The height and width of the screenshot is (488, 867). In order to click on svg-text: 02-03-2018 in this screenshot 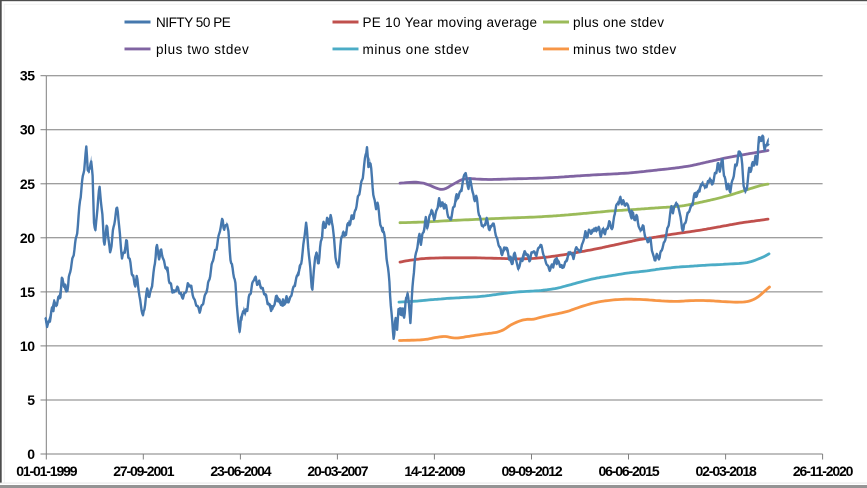, I will do `click(726, 471)`.